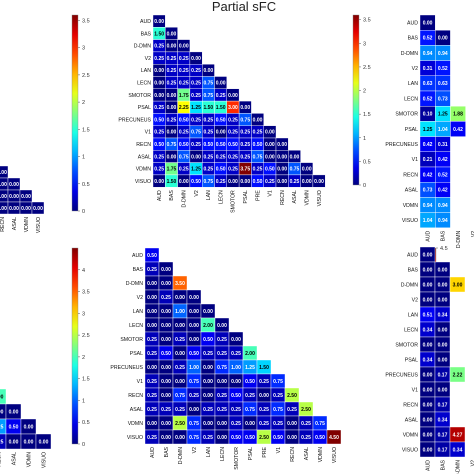 This screenshot has width=474, height=474. I want to click on cell-value: 2.22, so click(458, 375).